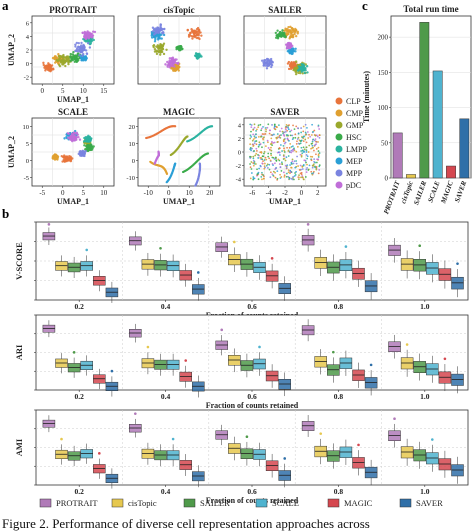 This screenshot has width=474, height=532. I want to click on umap-panel, so click(178, 152).